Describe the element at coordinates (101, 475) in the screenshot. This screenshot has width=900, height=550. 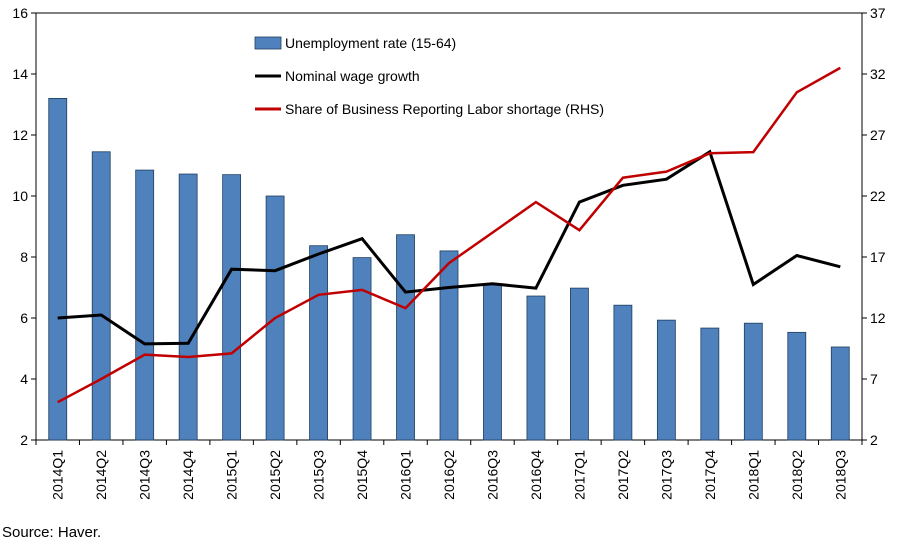
I see `x-axis-category-label: 2014Q2` at that location.